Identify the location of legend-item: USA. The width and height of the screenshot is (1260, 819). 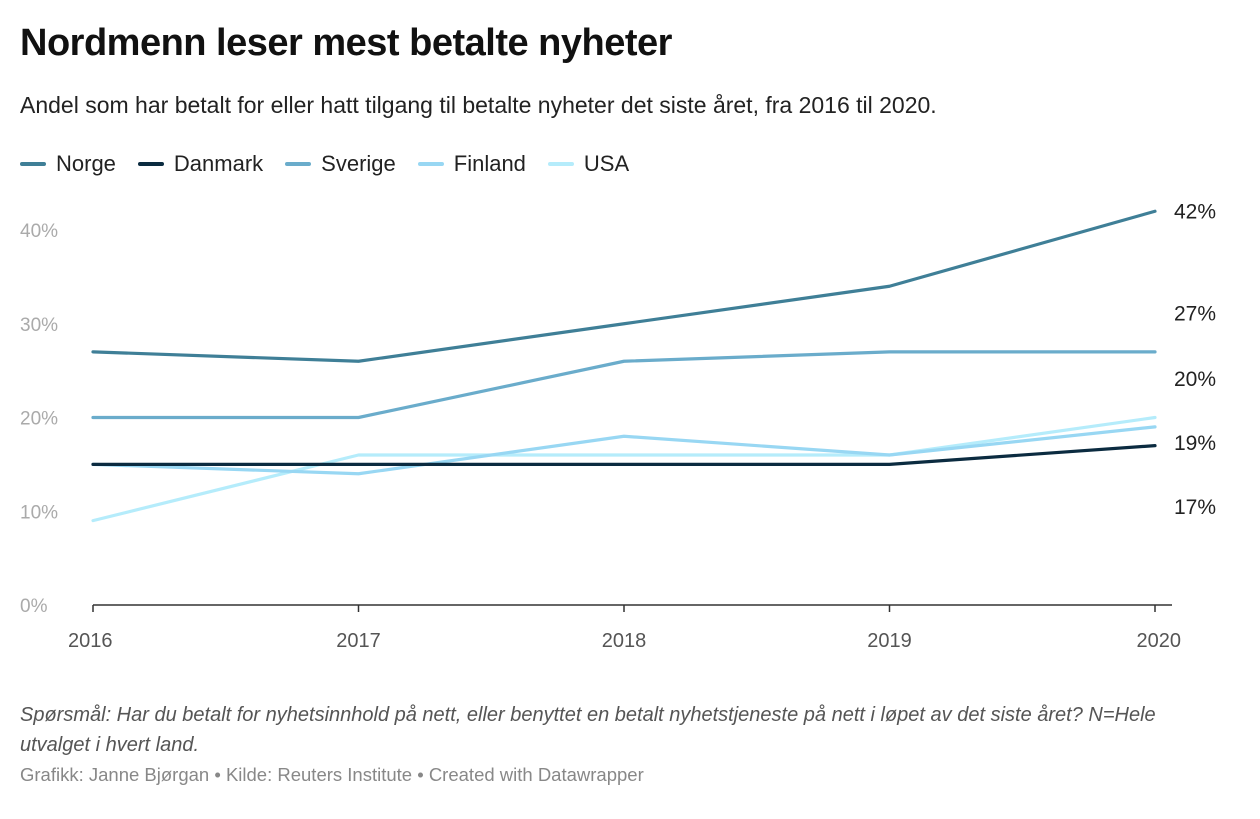
(588, 164).